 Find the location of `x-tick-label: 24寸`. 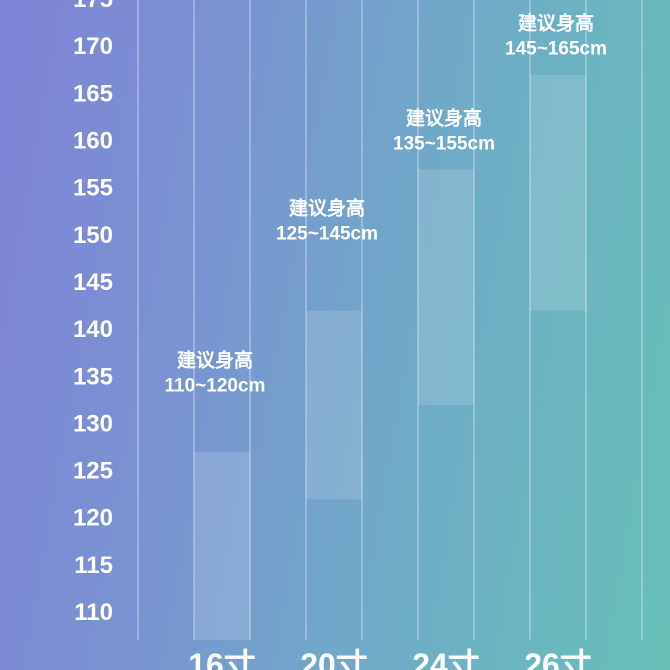

x-tick-label: 24寸 is located at coordinates (446, 658).